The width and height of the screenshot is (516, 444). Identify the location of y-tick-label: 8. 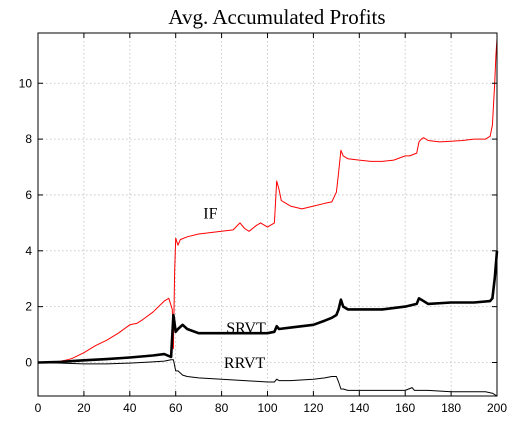
(28, 139).